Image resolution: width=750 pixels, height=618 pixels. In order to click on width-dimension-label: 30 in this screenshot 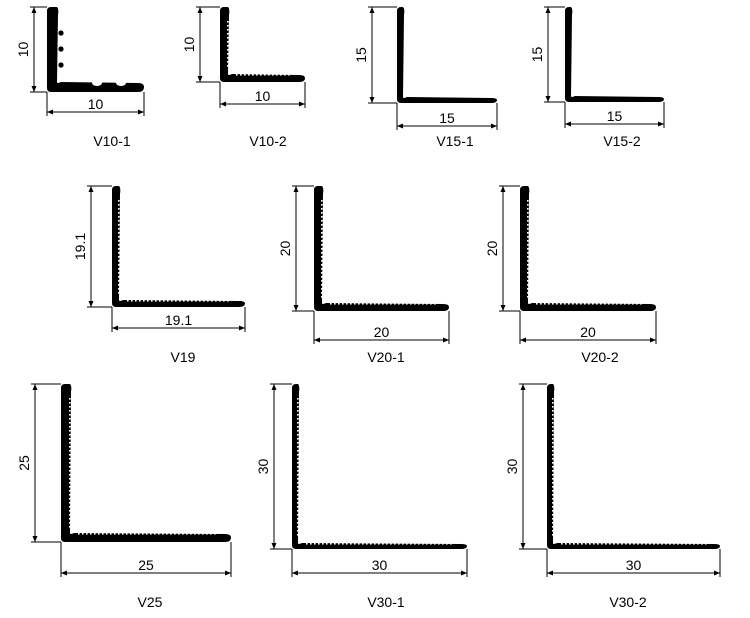, I will do `click(380, 565)`.